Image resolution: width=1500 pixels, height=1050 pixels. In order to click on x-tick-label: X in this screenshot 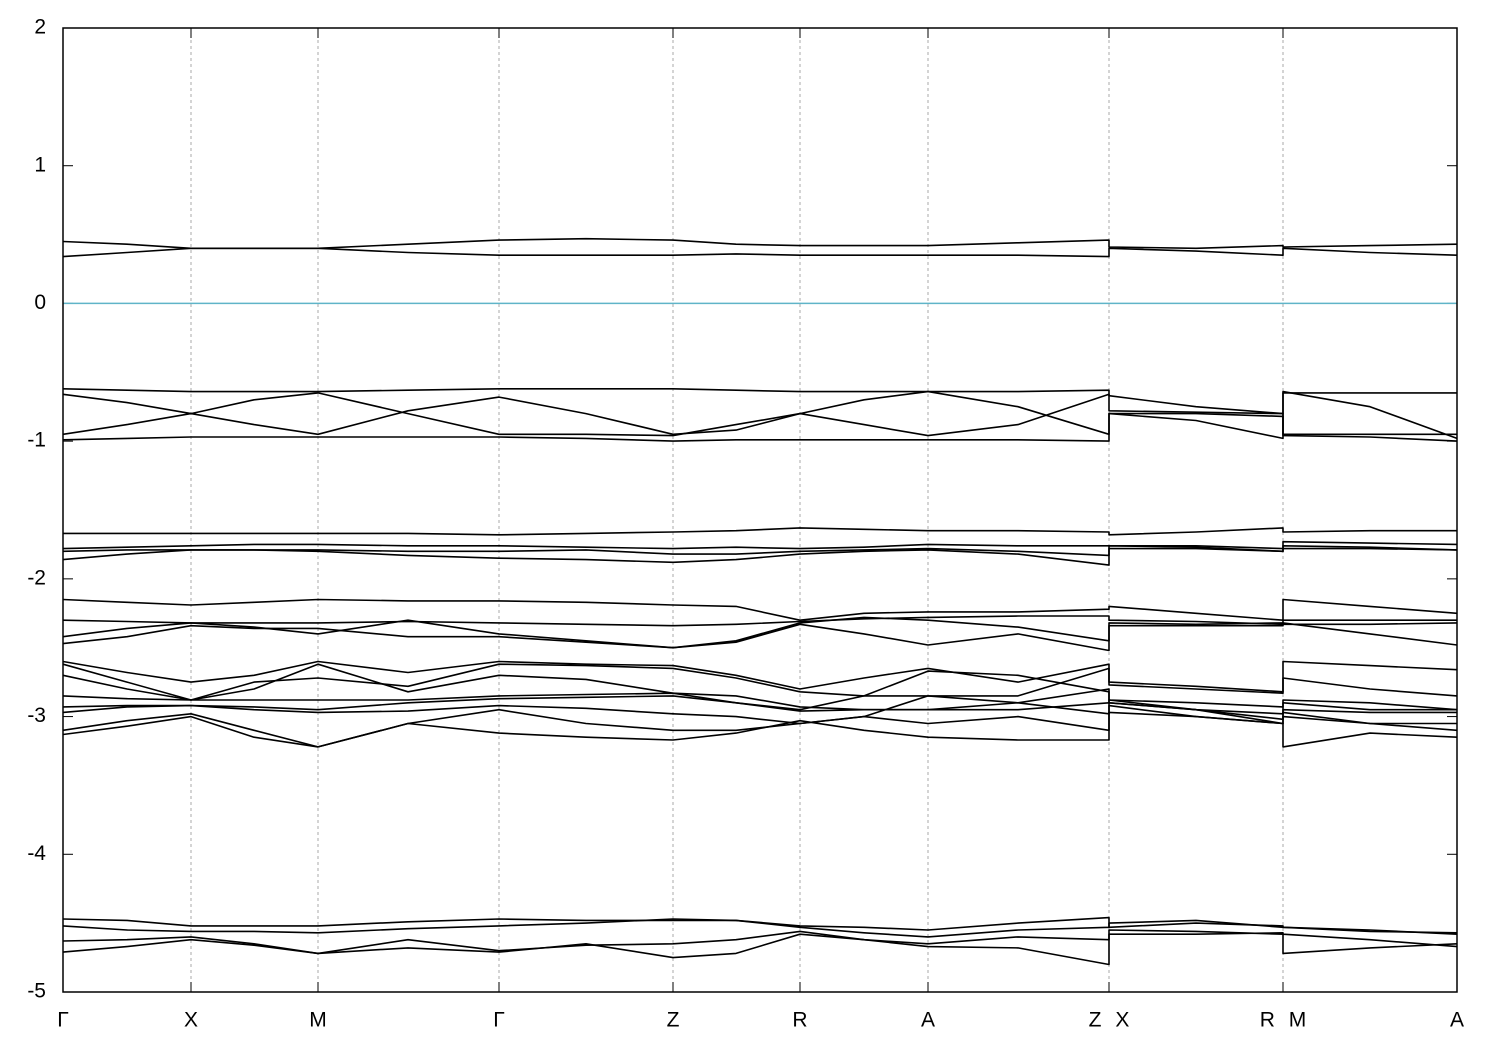, I will do `click(191, 1020)`.